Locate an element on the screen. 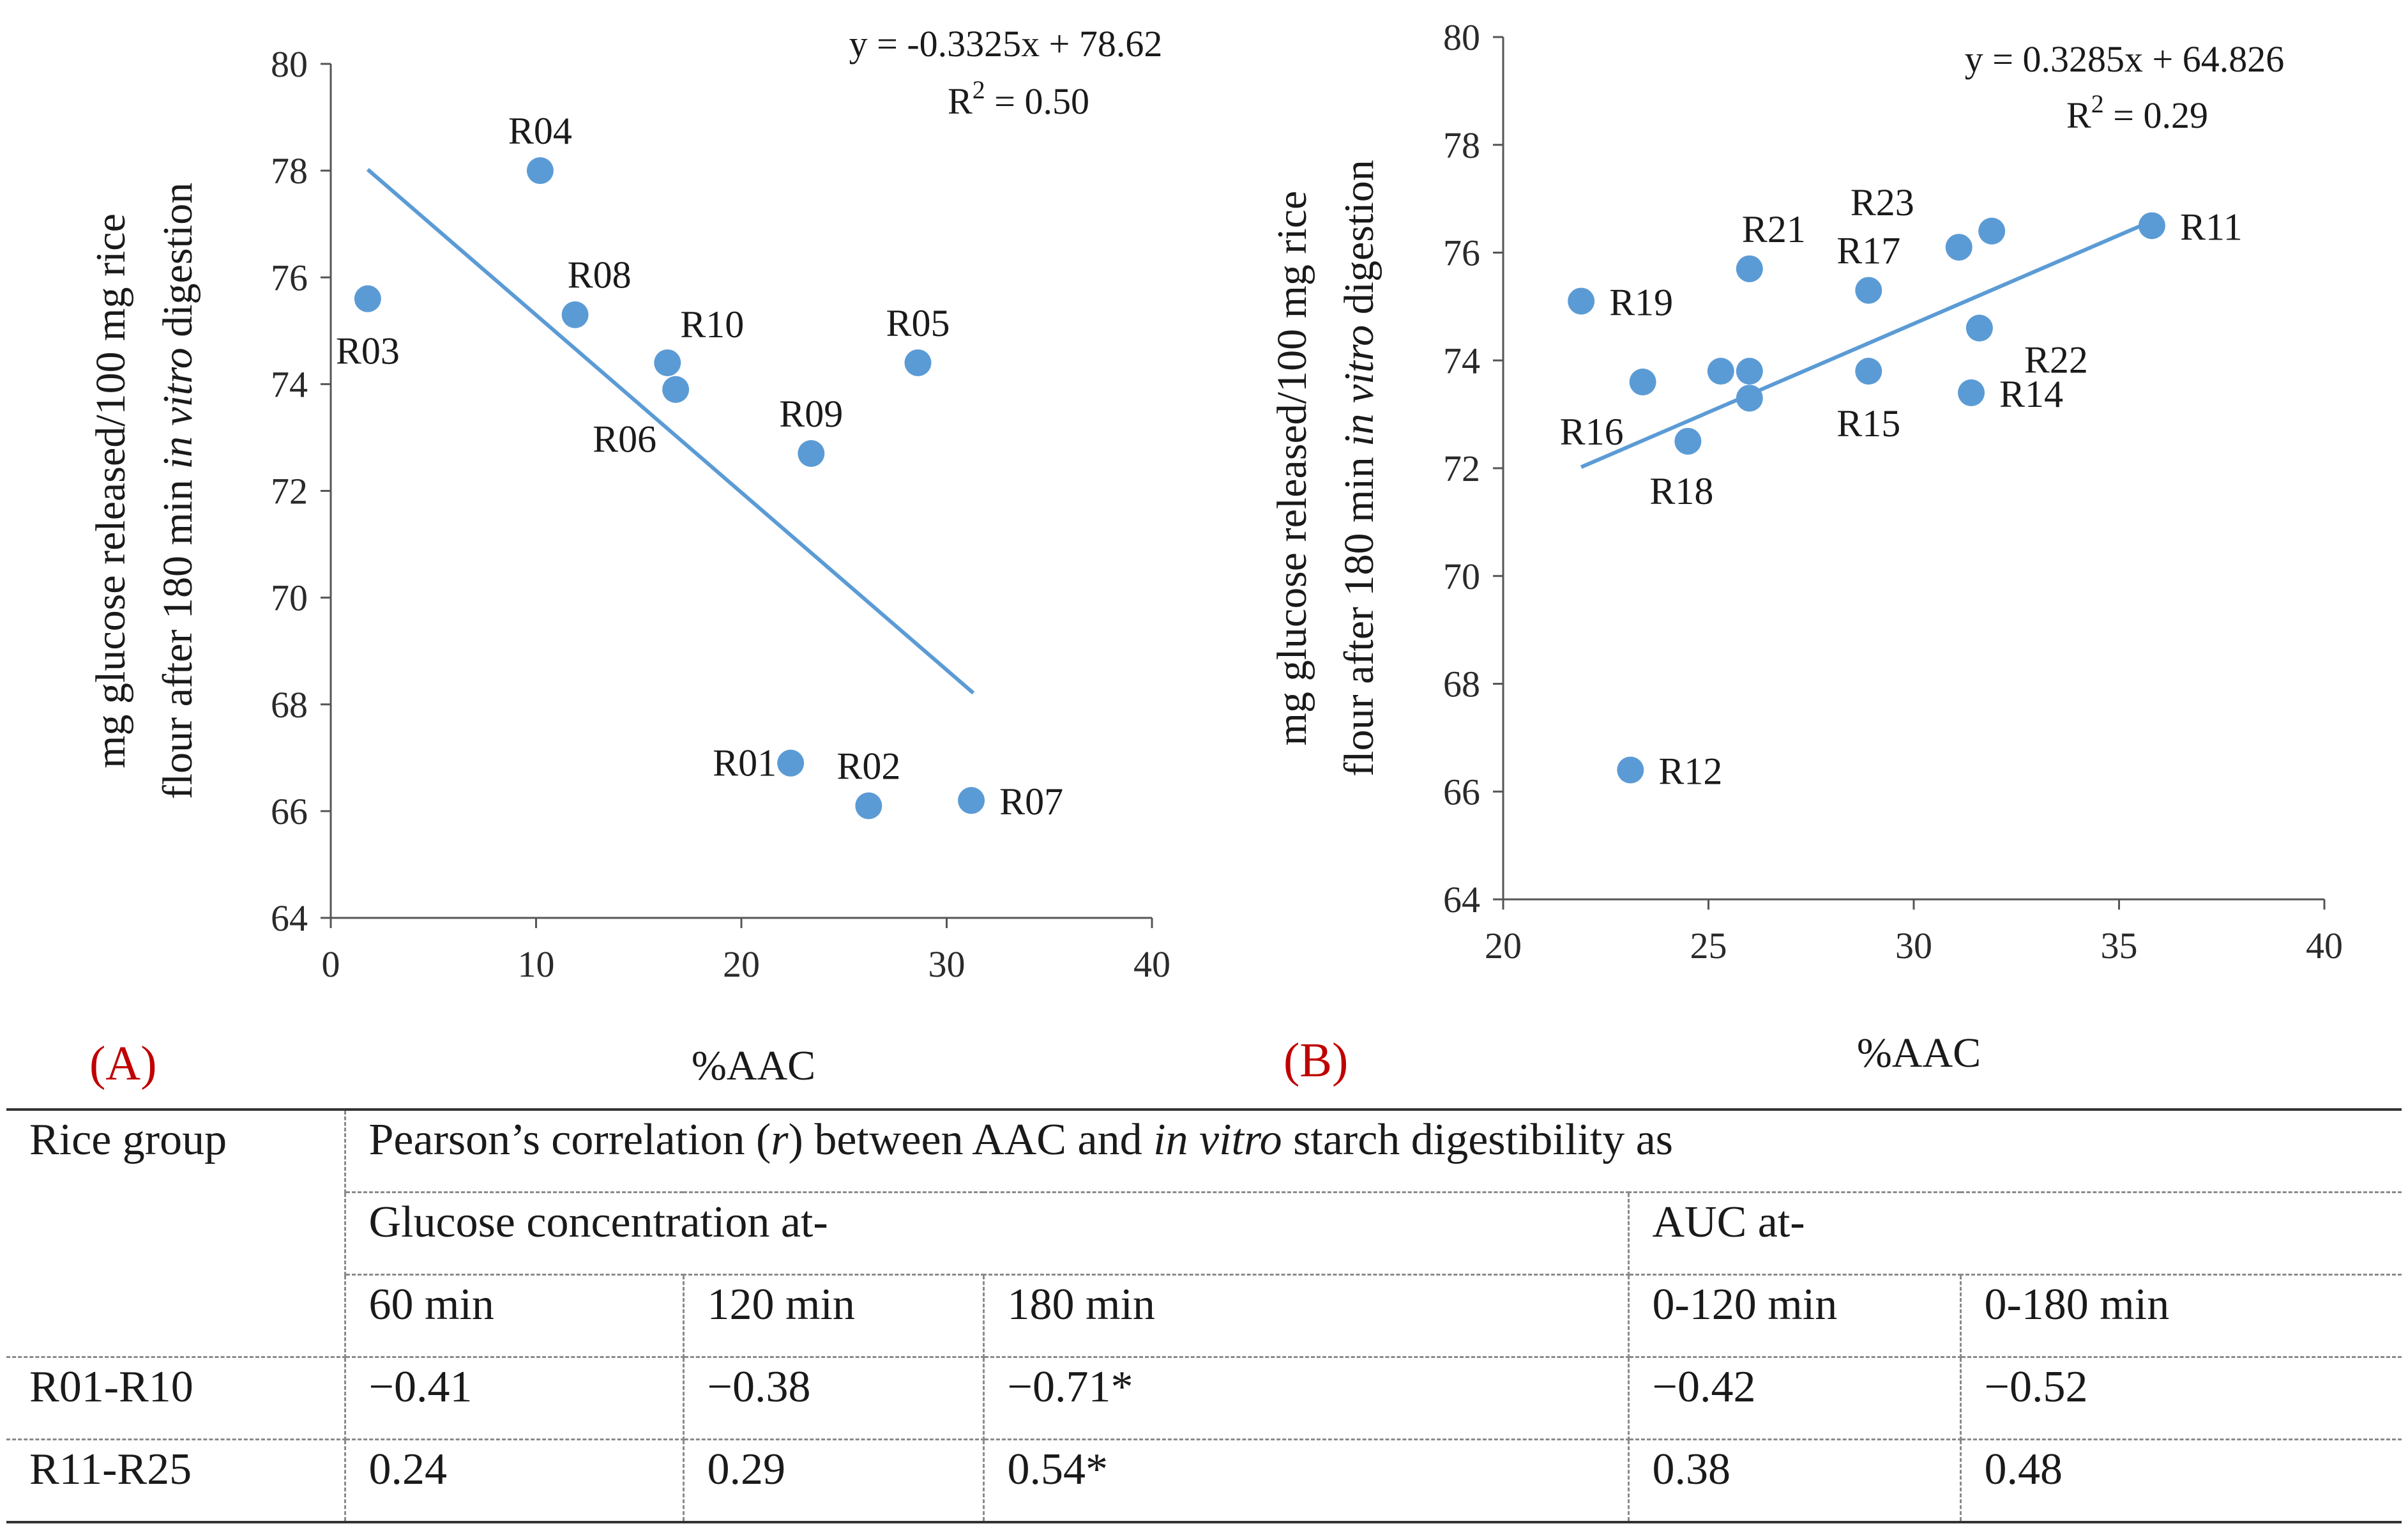 The height and width of the screenshot is (1533, 2408). point-label-r16: R16 is located at coordinates (1592, 432).